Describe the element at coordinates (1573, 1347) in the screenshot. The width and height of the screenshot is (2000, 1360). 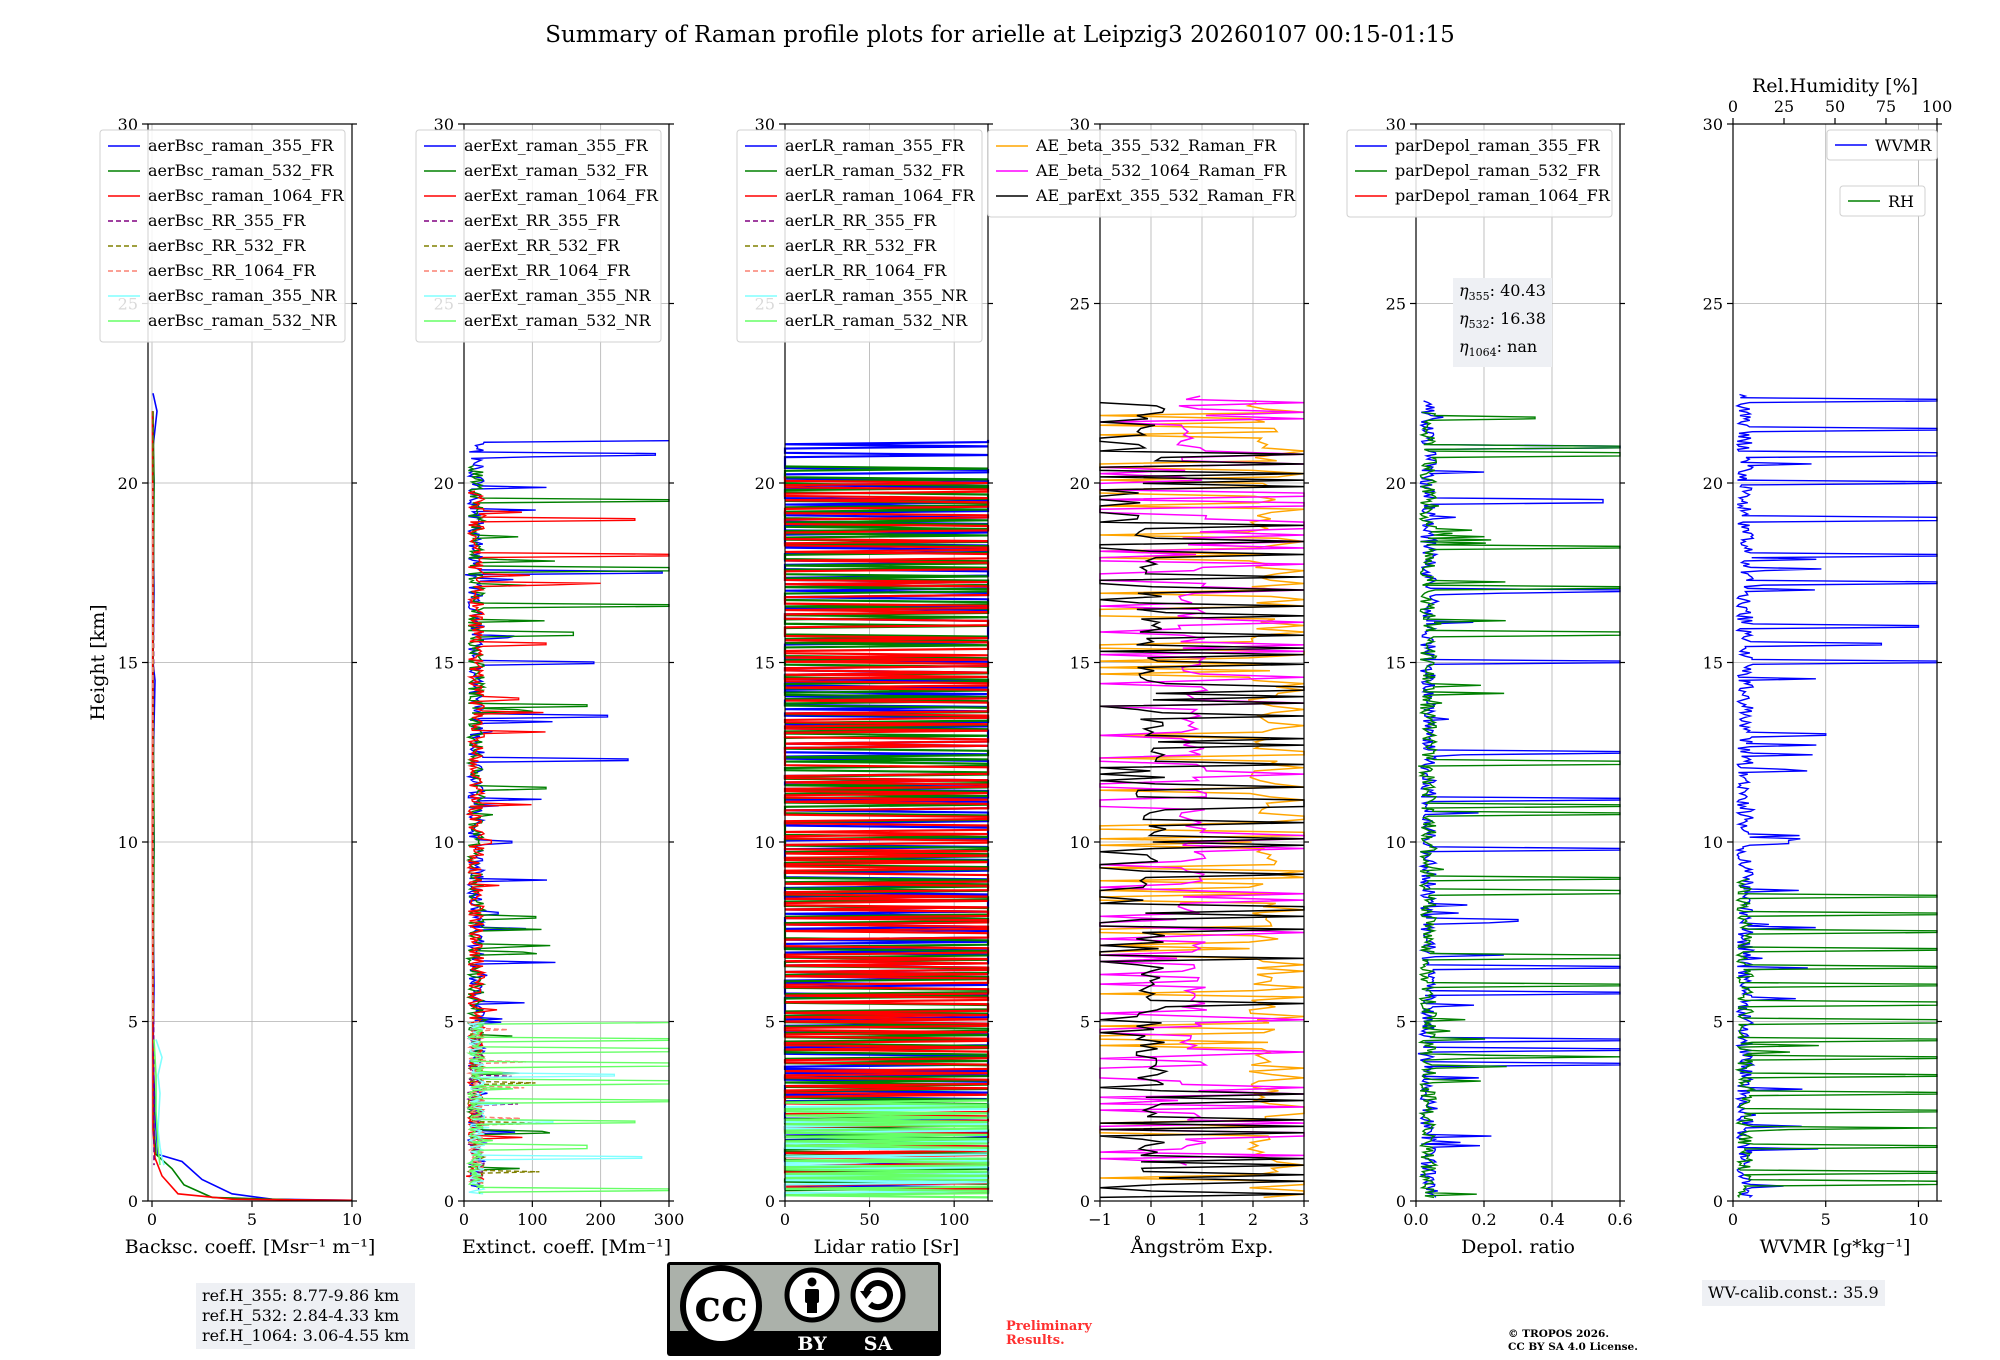
I see `copyright-line-2: CC BY SA 4.0 License.` at that location.